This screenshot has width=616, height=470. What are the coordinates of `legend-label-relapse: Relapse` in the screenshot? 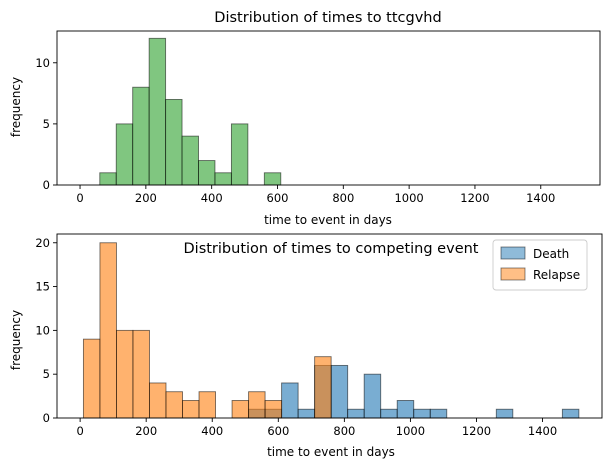 It's located at (556, 275).